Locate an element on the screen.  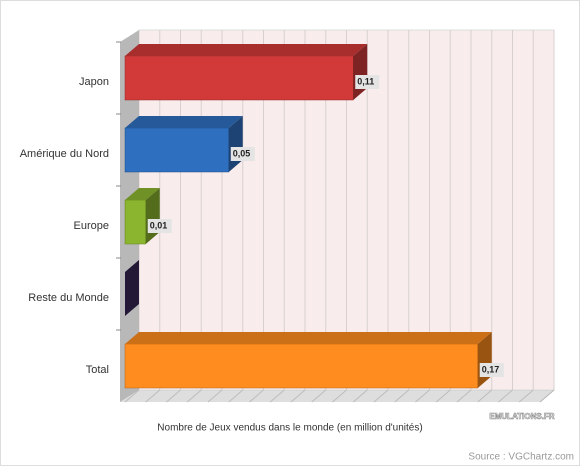
logo: EMULATIONS.FR is located at coordinates (521, 416).